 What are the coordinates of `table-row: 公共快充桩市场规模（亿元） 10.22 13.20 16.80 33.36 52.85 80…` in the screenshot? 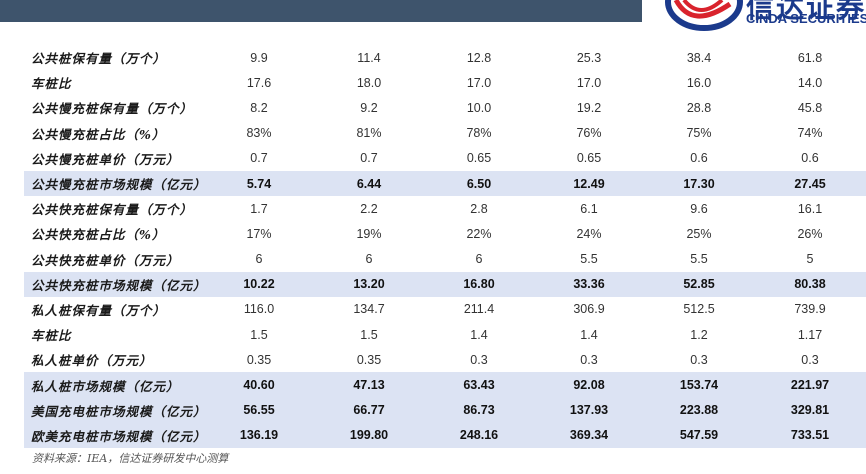 It's located at (445, 284).